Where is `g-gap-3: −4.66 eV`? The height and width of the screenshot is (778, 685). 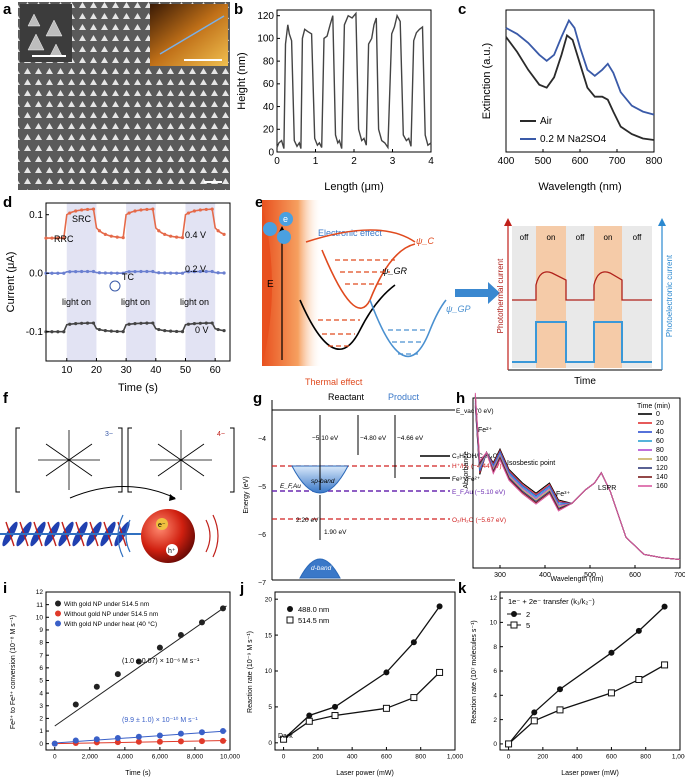 g-gap-3: −4.66 eV is located at coordinates (410, 438).